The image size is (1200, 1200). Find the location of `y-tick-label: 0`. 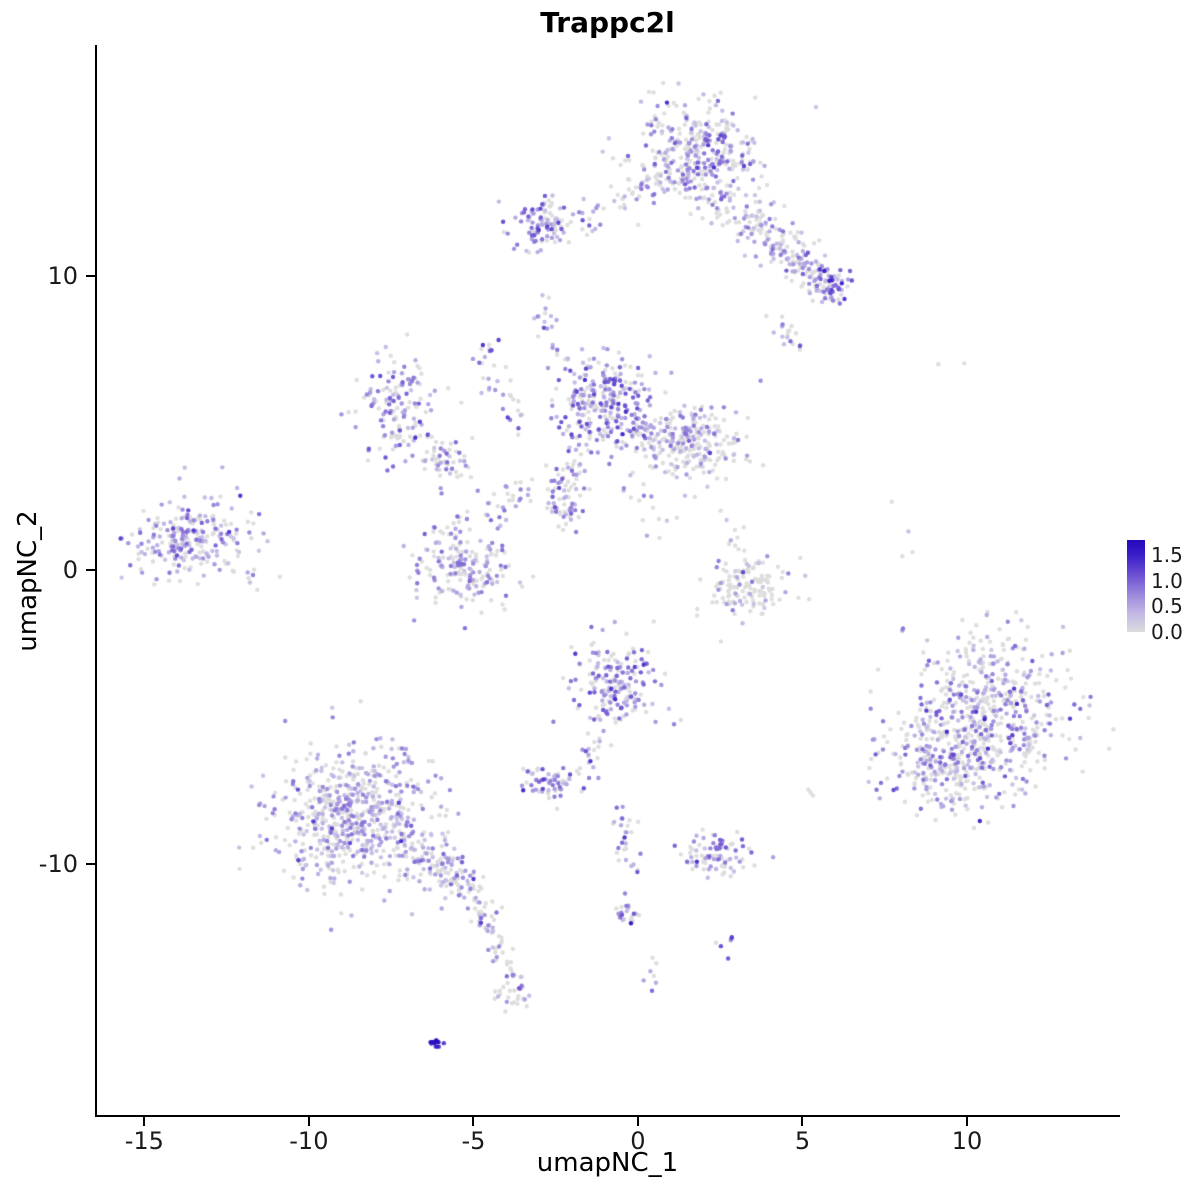

y-tick-label: 0 is located at coordinates (70, 570).